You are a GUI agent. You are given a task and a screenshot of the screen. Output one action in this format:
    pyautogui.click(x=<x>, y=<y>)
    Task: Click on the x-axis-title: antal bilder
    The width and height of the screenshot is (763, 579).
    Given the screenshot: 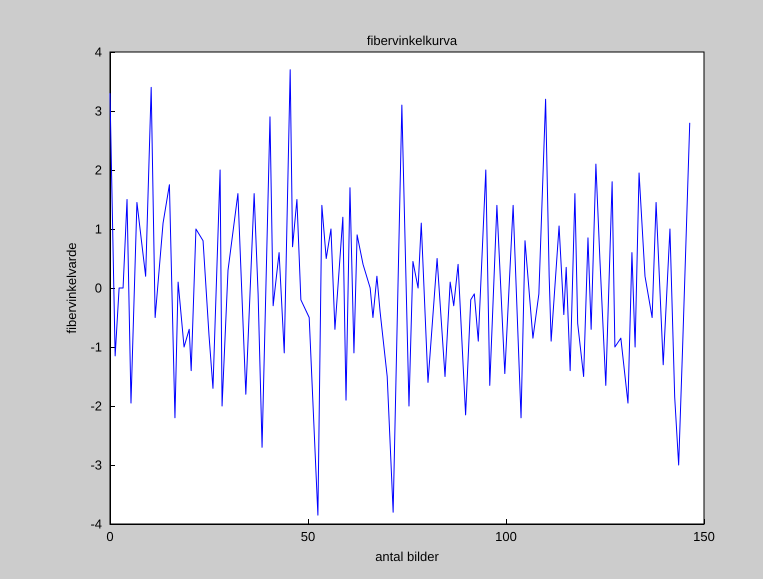 What is the action you would take?
    pyautogui.click(x=407, y=556)
    